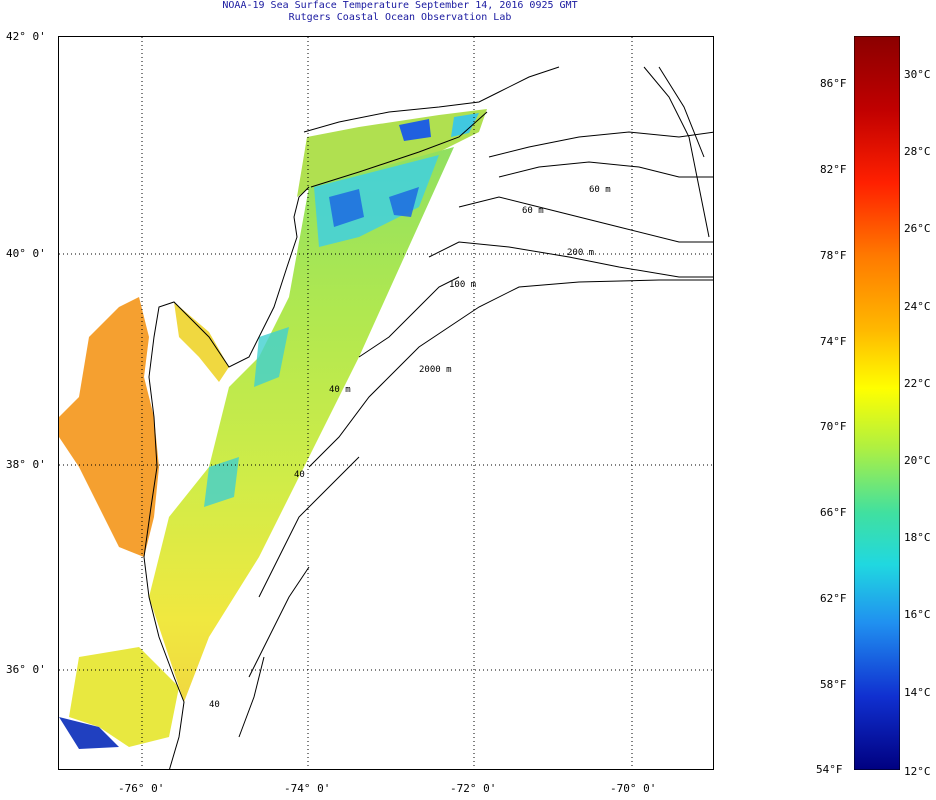 The width and height of the screenshot is (936, 800). Describe the element at coordinates (833, 512) in the screenshot. I see `cb-f-66: 66°F` at that location.